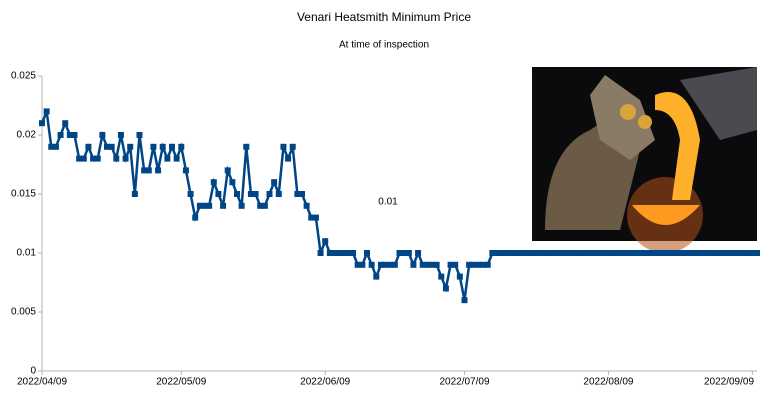  What do you see at coordinates (27, 135) in the screenshot?
I see `y-tick-label: 0.02` at bounding box center [27, 135].